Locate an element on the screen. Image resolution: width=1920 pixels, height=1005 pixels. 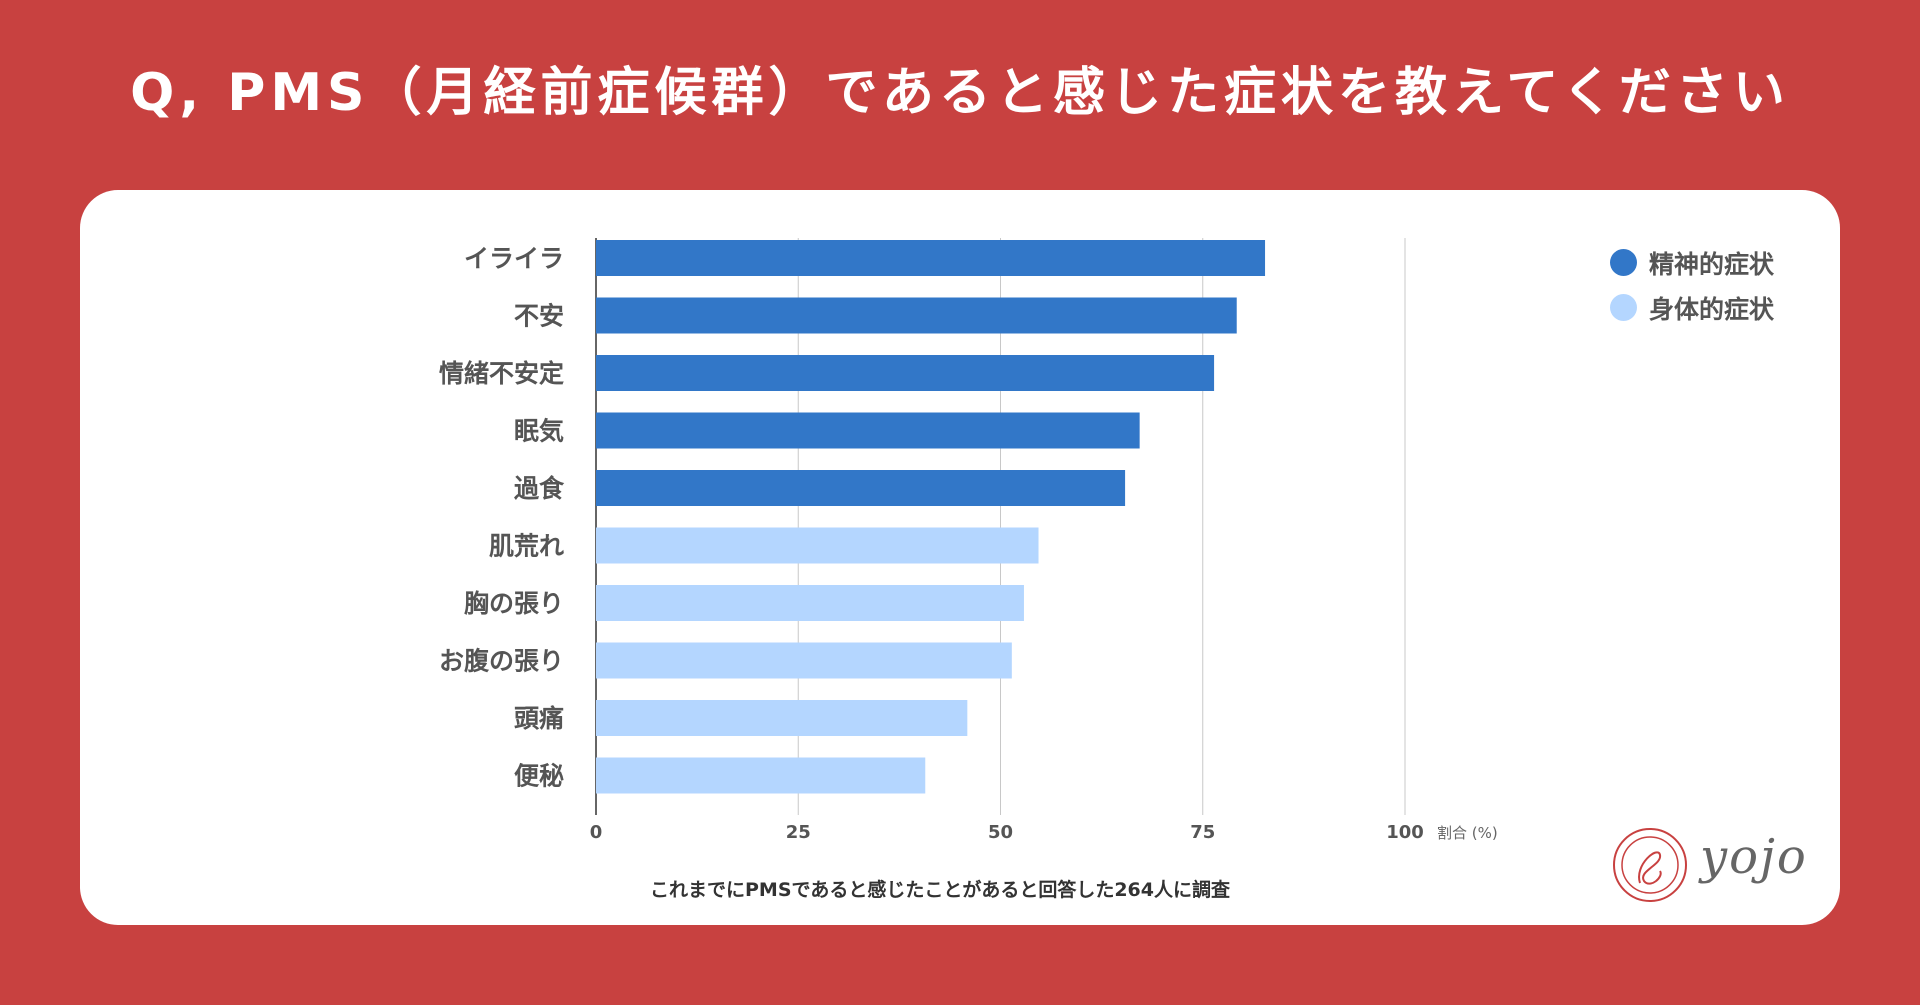
tick-label: 75 is located at coordinates (1202, 832).